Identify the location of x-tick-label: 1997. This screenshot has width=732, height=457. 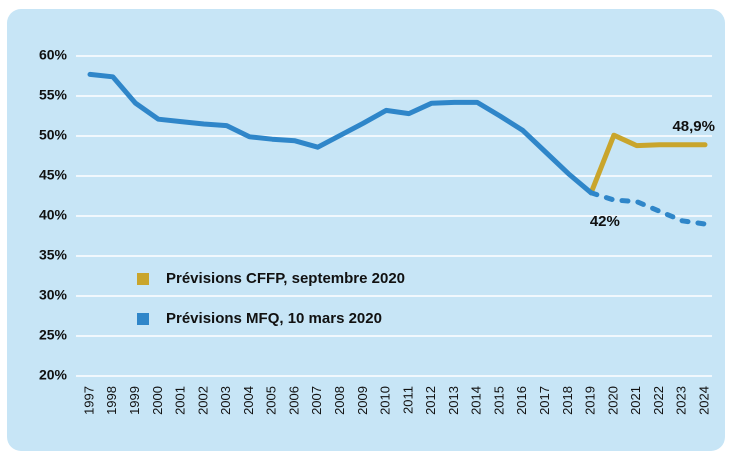
(88, 400).